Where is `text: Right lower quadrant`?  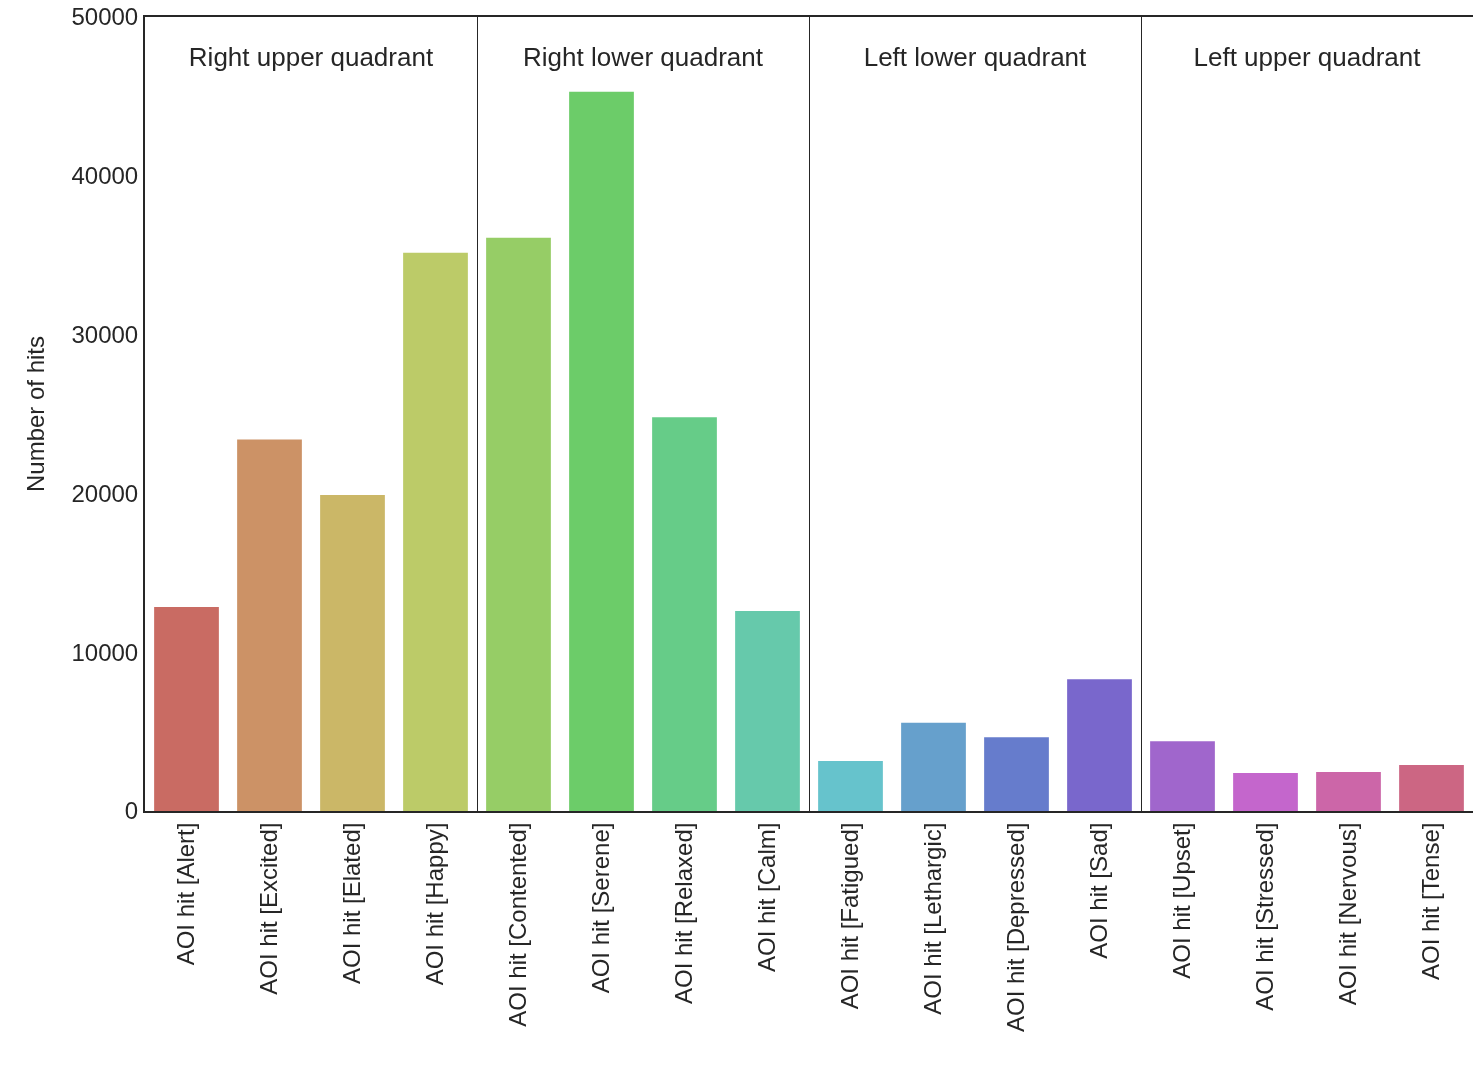
text: Right lower quadrant is located at coordinates (643, 56).